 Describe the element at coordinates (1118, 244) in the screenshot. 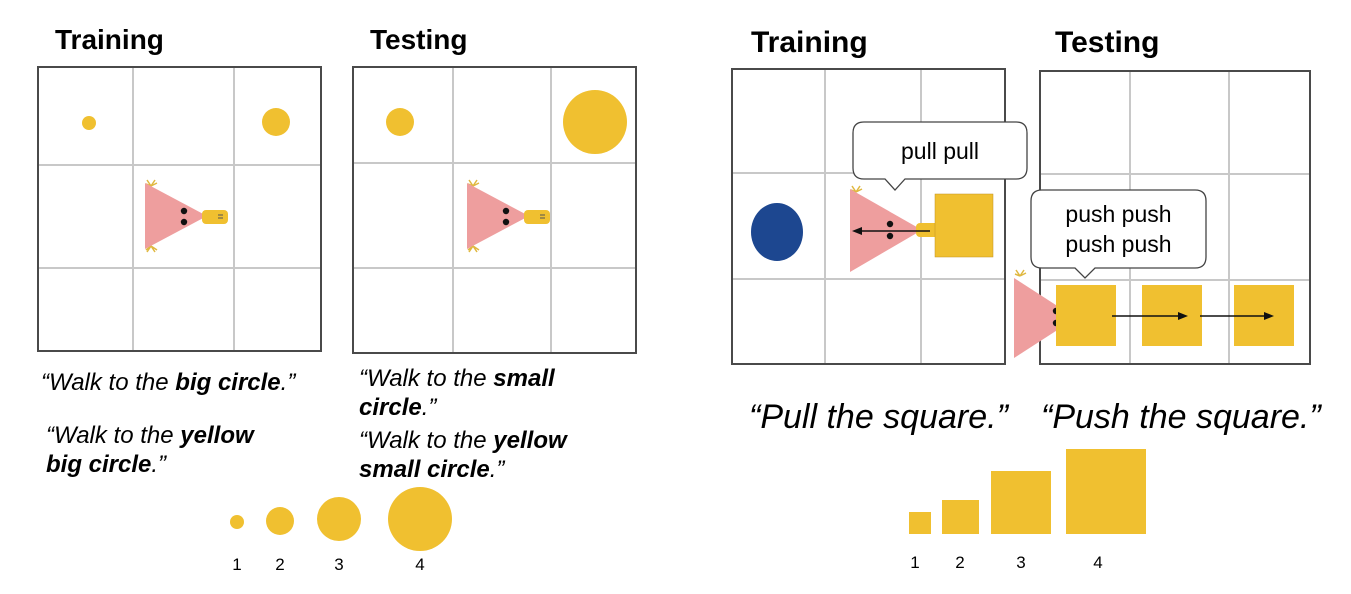

I see `push-bubble-line-2: push push` at that location.